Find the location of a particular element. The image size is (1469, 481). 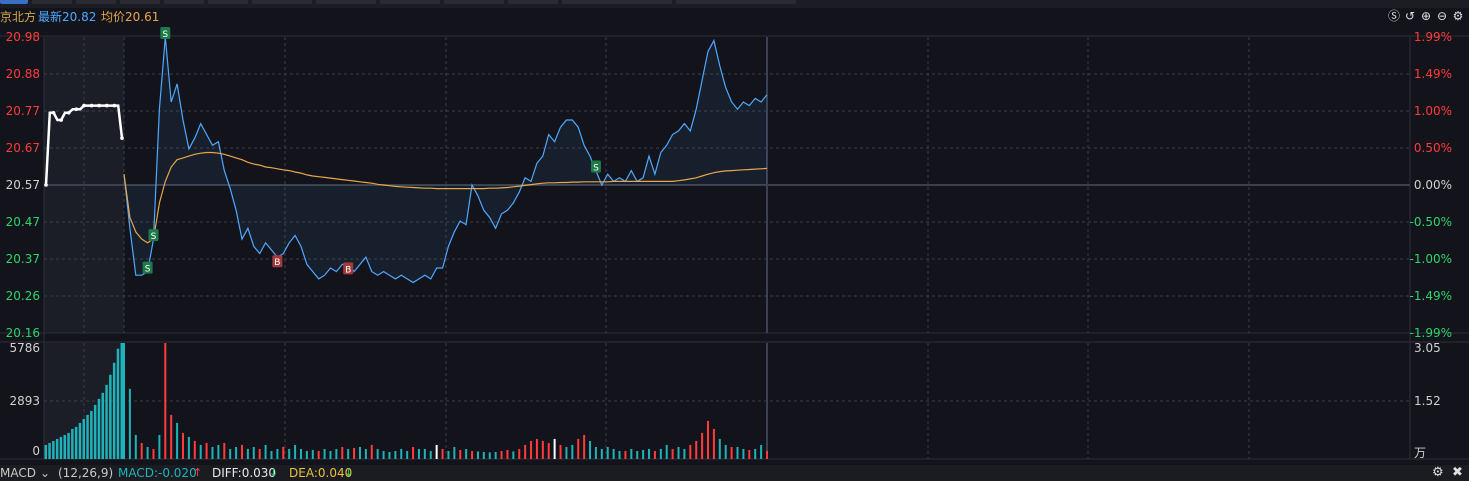

price-tick-label: 20.26 is located at coordinates (23, 296).